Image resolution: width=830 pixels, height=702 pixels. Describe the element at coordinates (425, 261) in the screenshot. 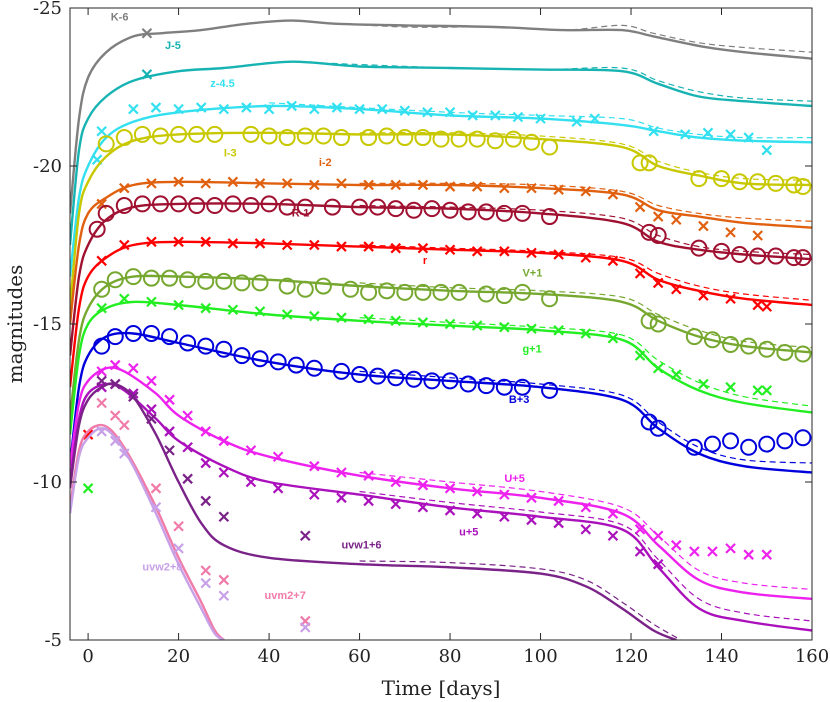

I see `series-label-r: r` at that location.